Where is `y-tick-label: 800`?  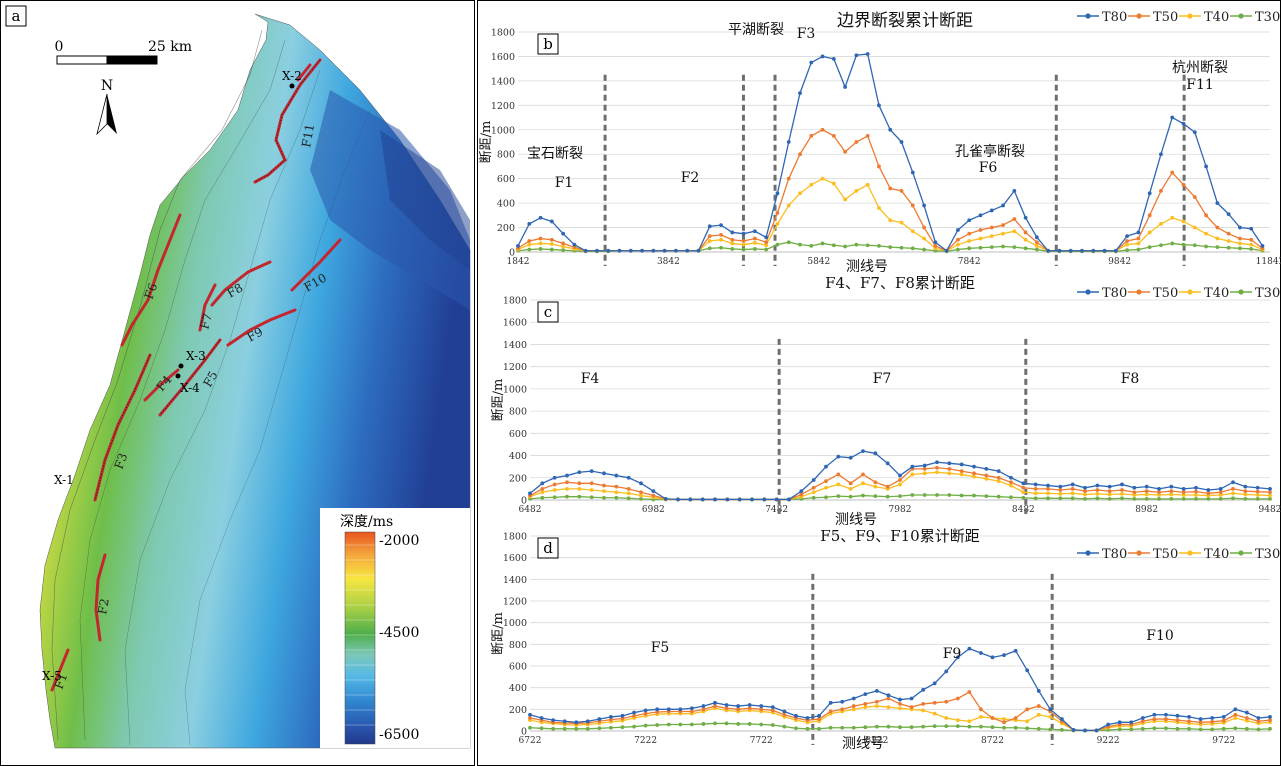 y-tick-label: 800 is located at coordinates (518, 645).